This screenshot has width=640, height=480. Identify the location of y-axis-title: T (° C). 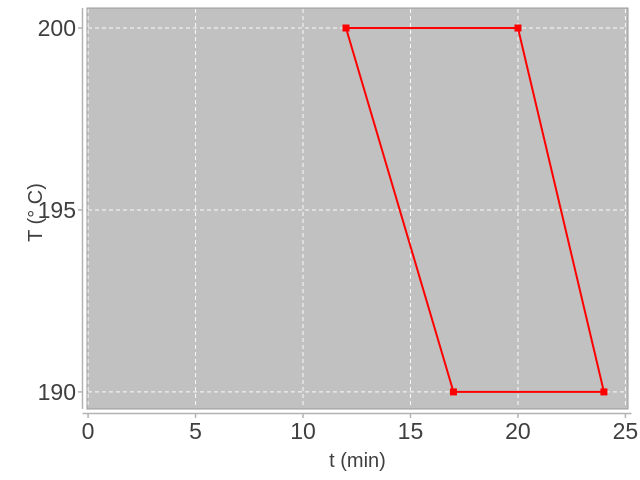
(36, 212).